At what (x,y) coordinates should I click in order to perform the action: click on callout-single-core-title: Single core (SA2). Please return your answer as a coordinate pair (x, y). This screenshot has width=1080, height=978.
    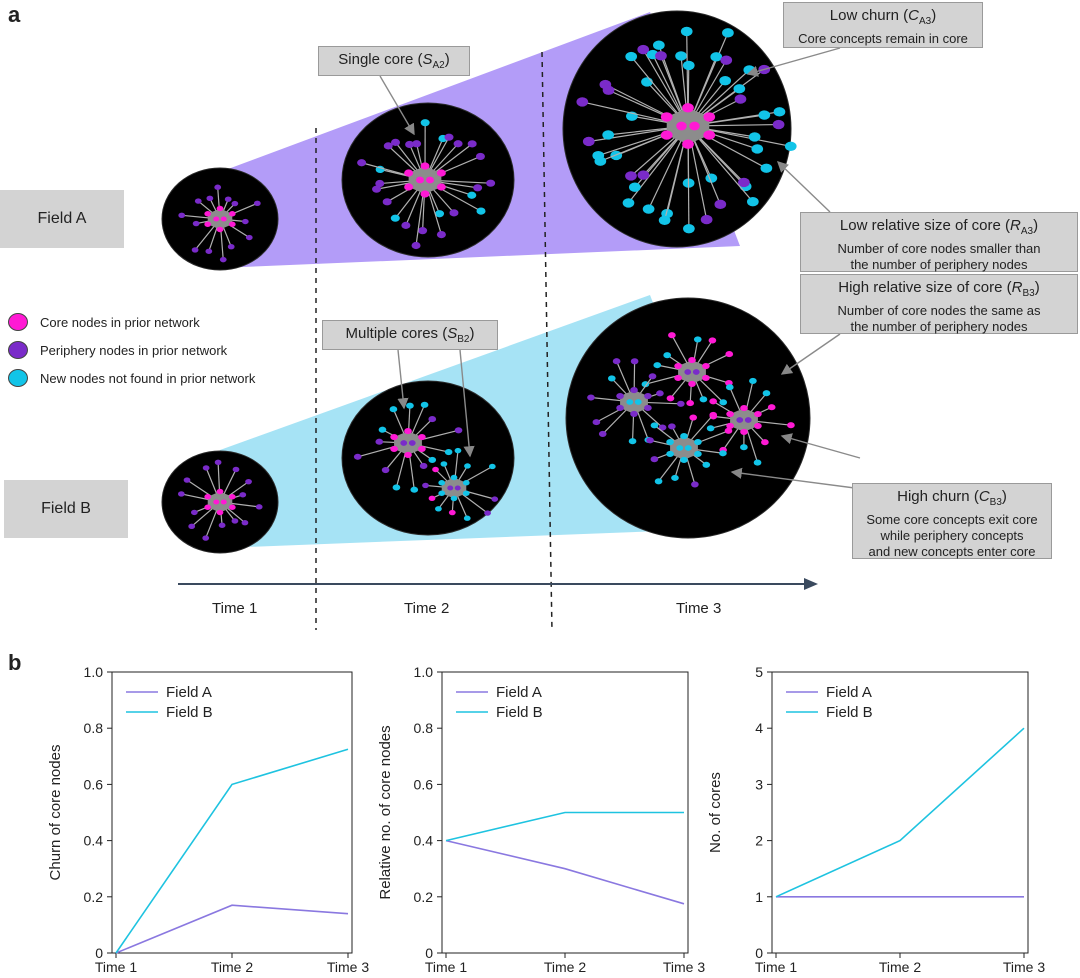
    Looking at the image, I should click on (394, 61).